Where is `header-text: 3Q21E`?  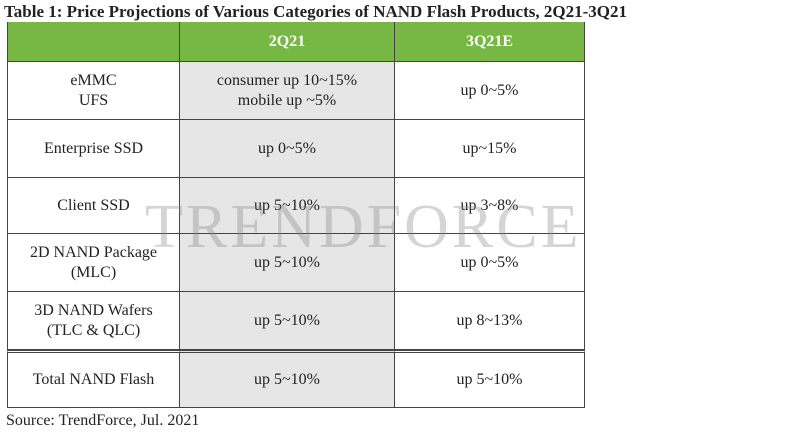 header-text: 3Q21E is located at coordinates (489, 41).